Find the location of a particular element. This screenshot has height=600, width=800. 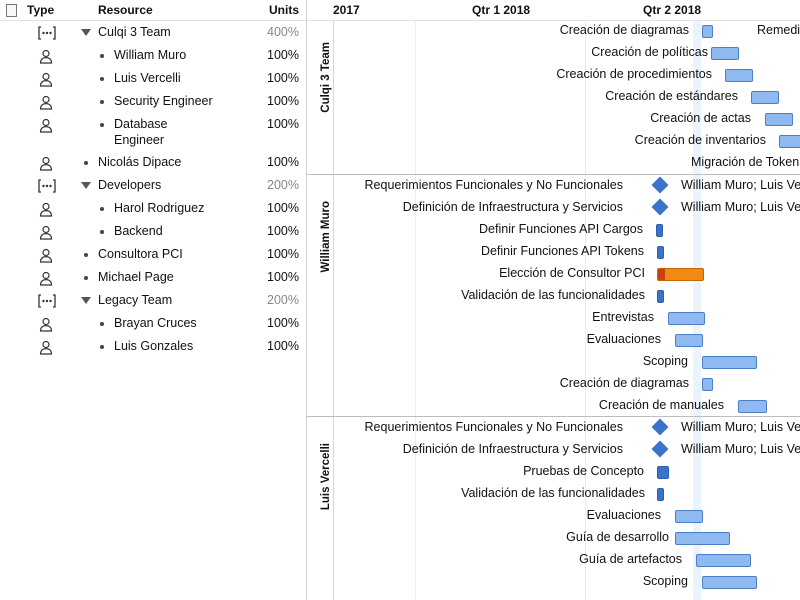

task-row: Definir Funciones API Cargos is located at coordinates (553, 230).